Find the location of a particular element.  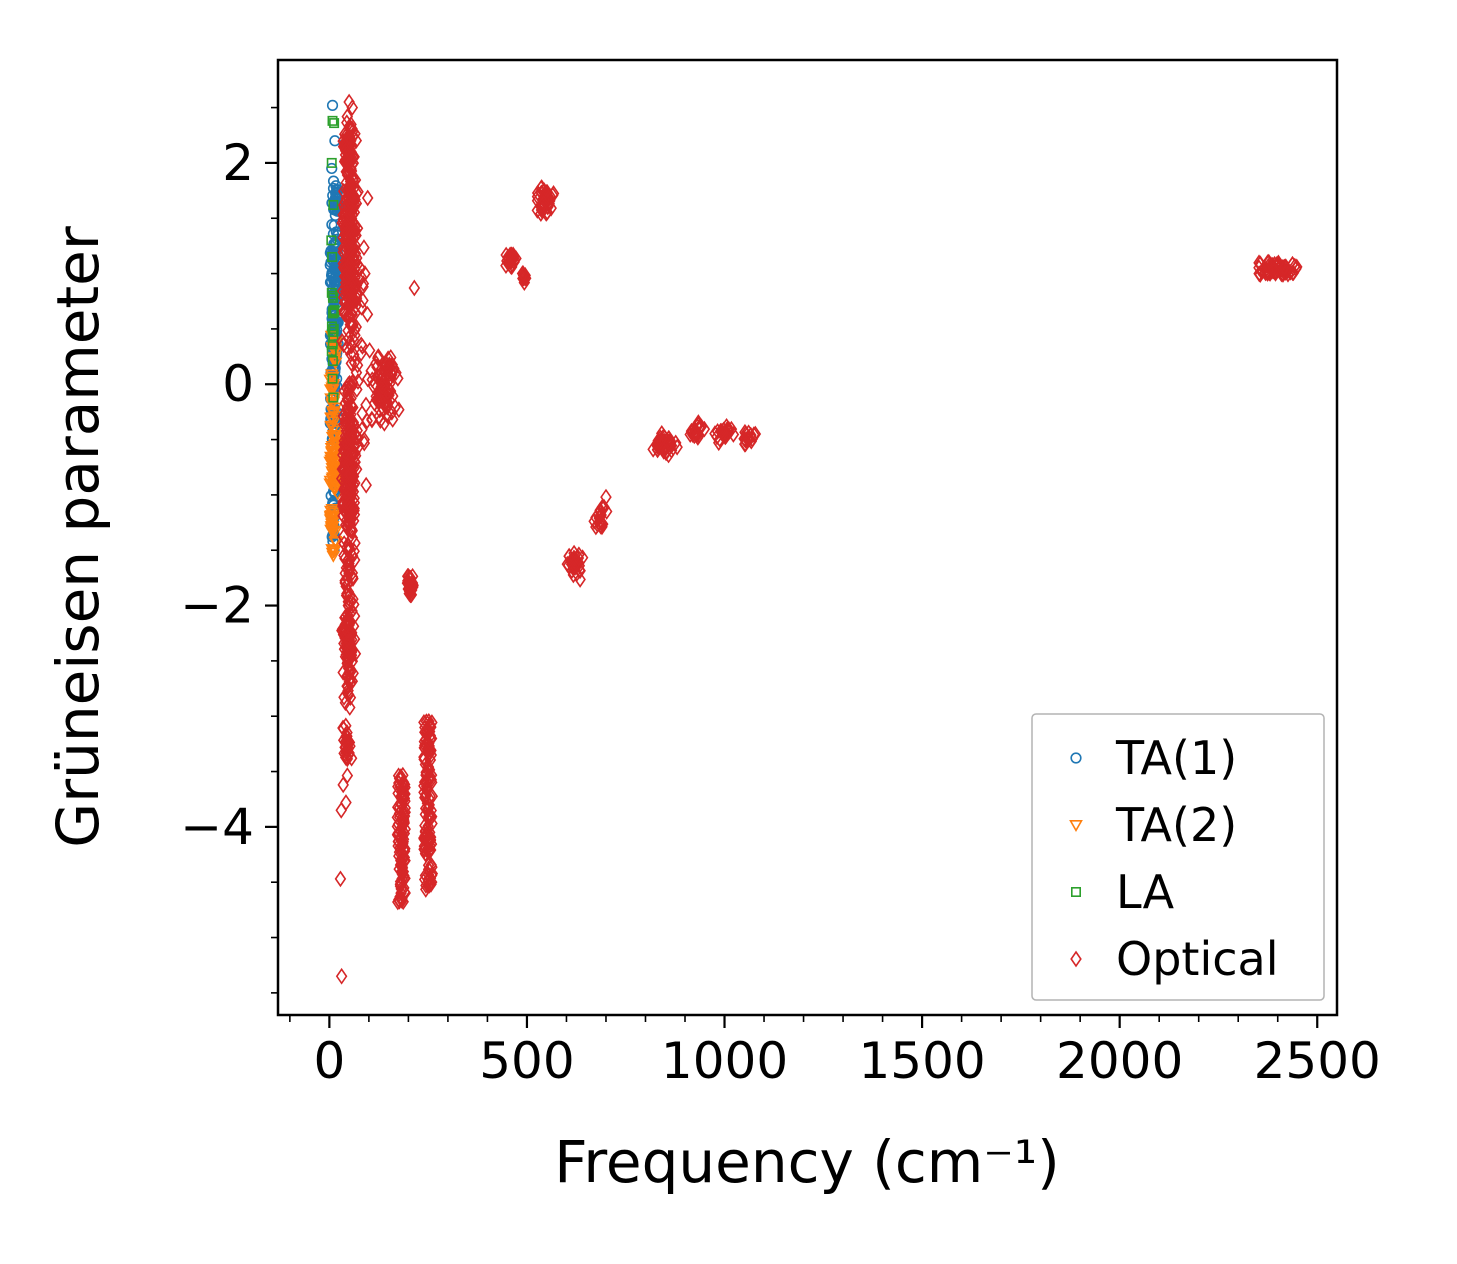

legend-entry: TA(2) is located at coordinates (1153, 825).